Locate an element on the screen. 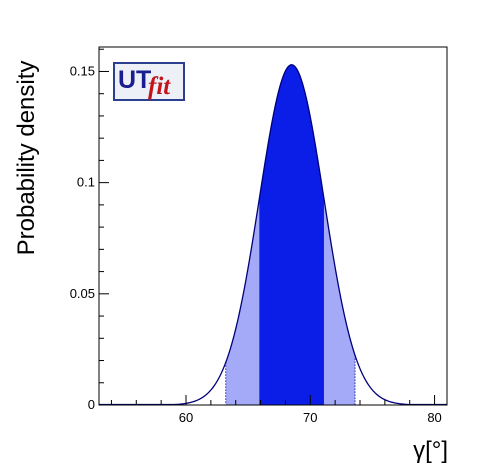  x-axis-title: γ[°] is located at coordinates (430, 450).